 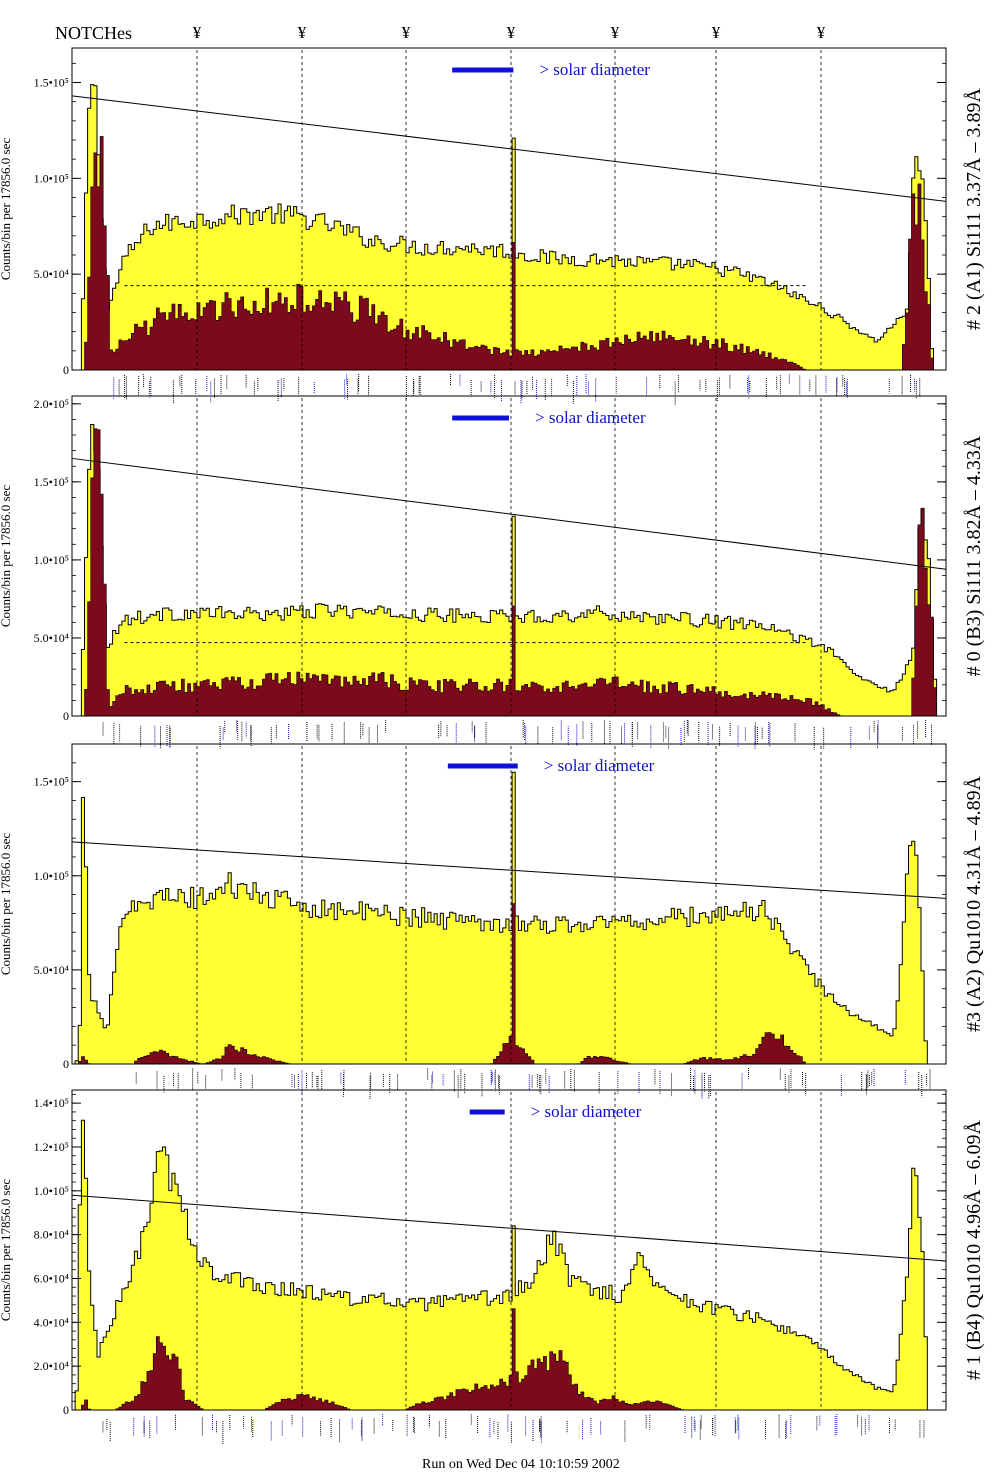 I want to click on notches-label: NOTCHes, so click(x=93, y=33).